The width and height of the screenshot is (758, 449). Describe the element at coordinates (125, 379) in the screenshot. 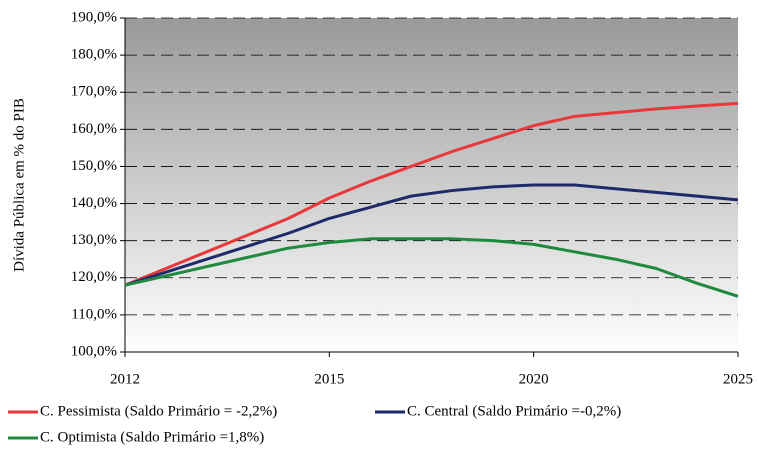

I see `x-tick-label: 2012` at that location.